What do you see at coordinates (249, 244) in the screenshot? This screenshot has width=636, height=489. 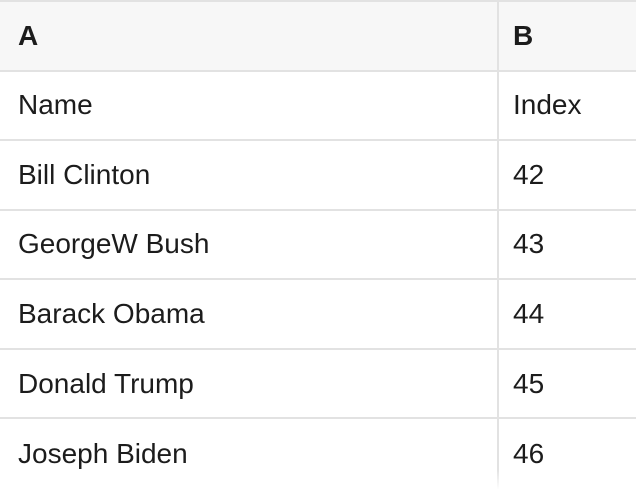 I see `cell-a3: GeorgeW Bush` at bounding box center [249, 244].